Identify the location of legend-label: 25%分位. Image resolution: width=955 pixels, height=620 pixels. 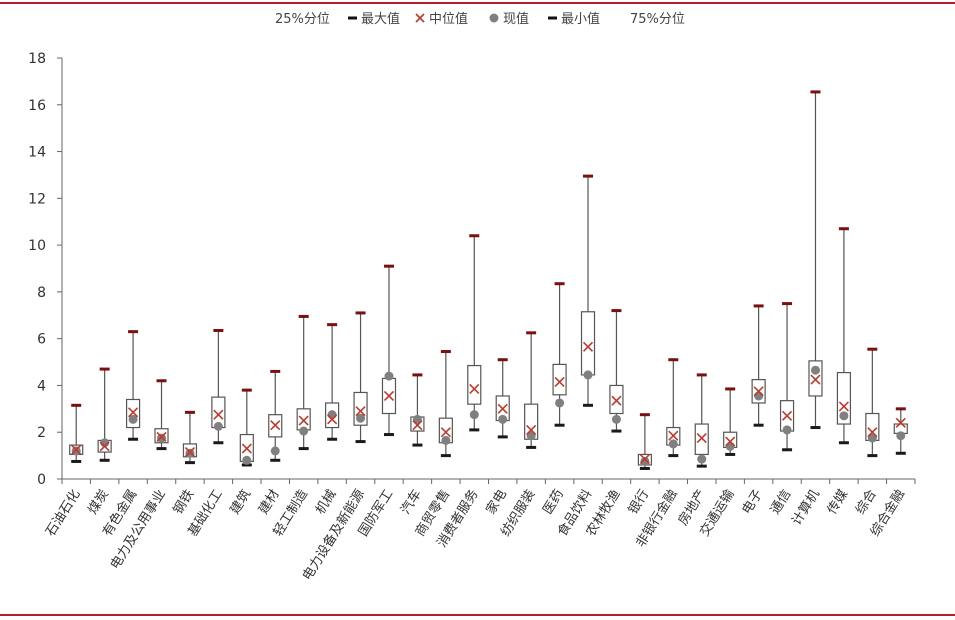
(302, 19).